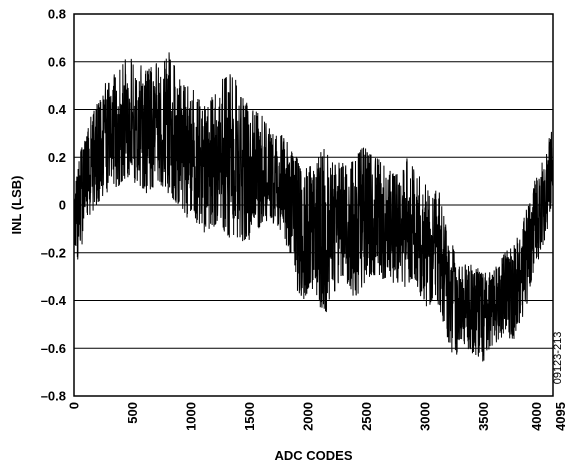 This screenshot has width=569, height=466. What do you see at coordinates (16, 205) in the screenshot?
I see `y-axis-title: INL (LSB)` at bounding box center [16, 205].